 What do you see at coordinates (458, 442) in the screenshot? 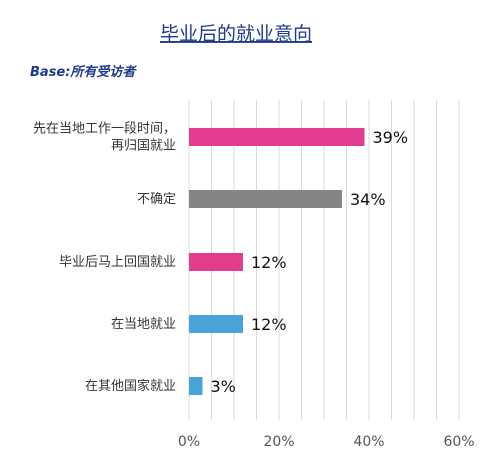
I see `x-tick-label: 60%` at bounding box center [458, 442].